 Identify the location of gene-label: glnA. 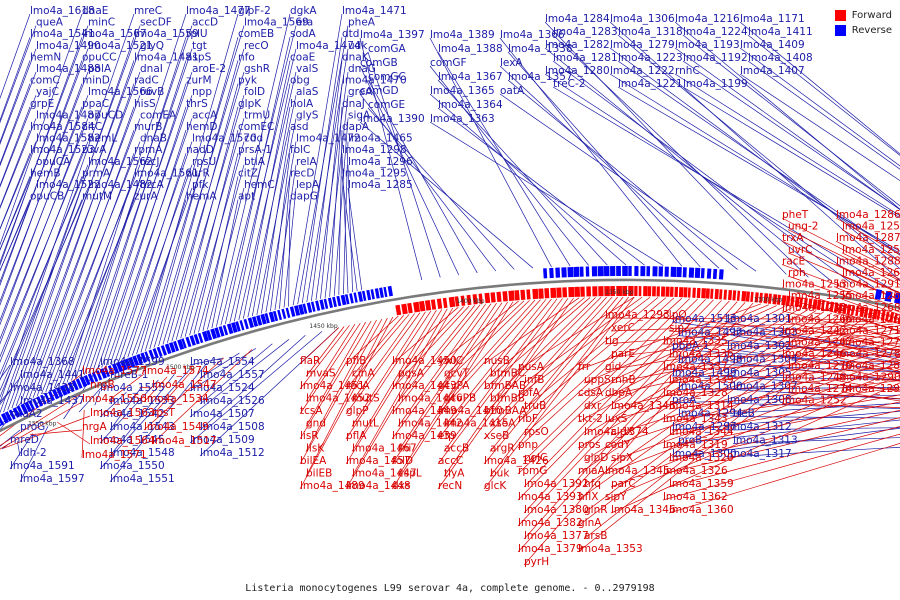
(590, 523).